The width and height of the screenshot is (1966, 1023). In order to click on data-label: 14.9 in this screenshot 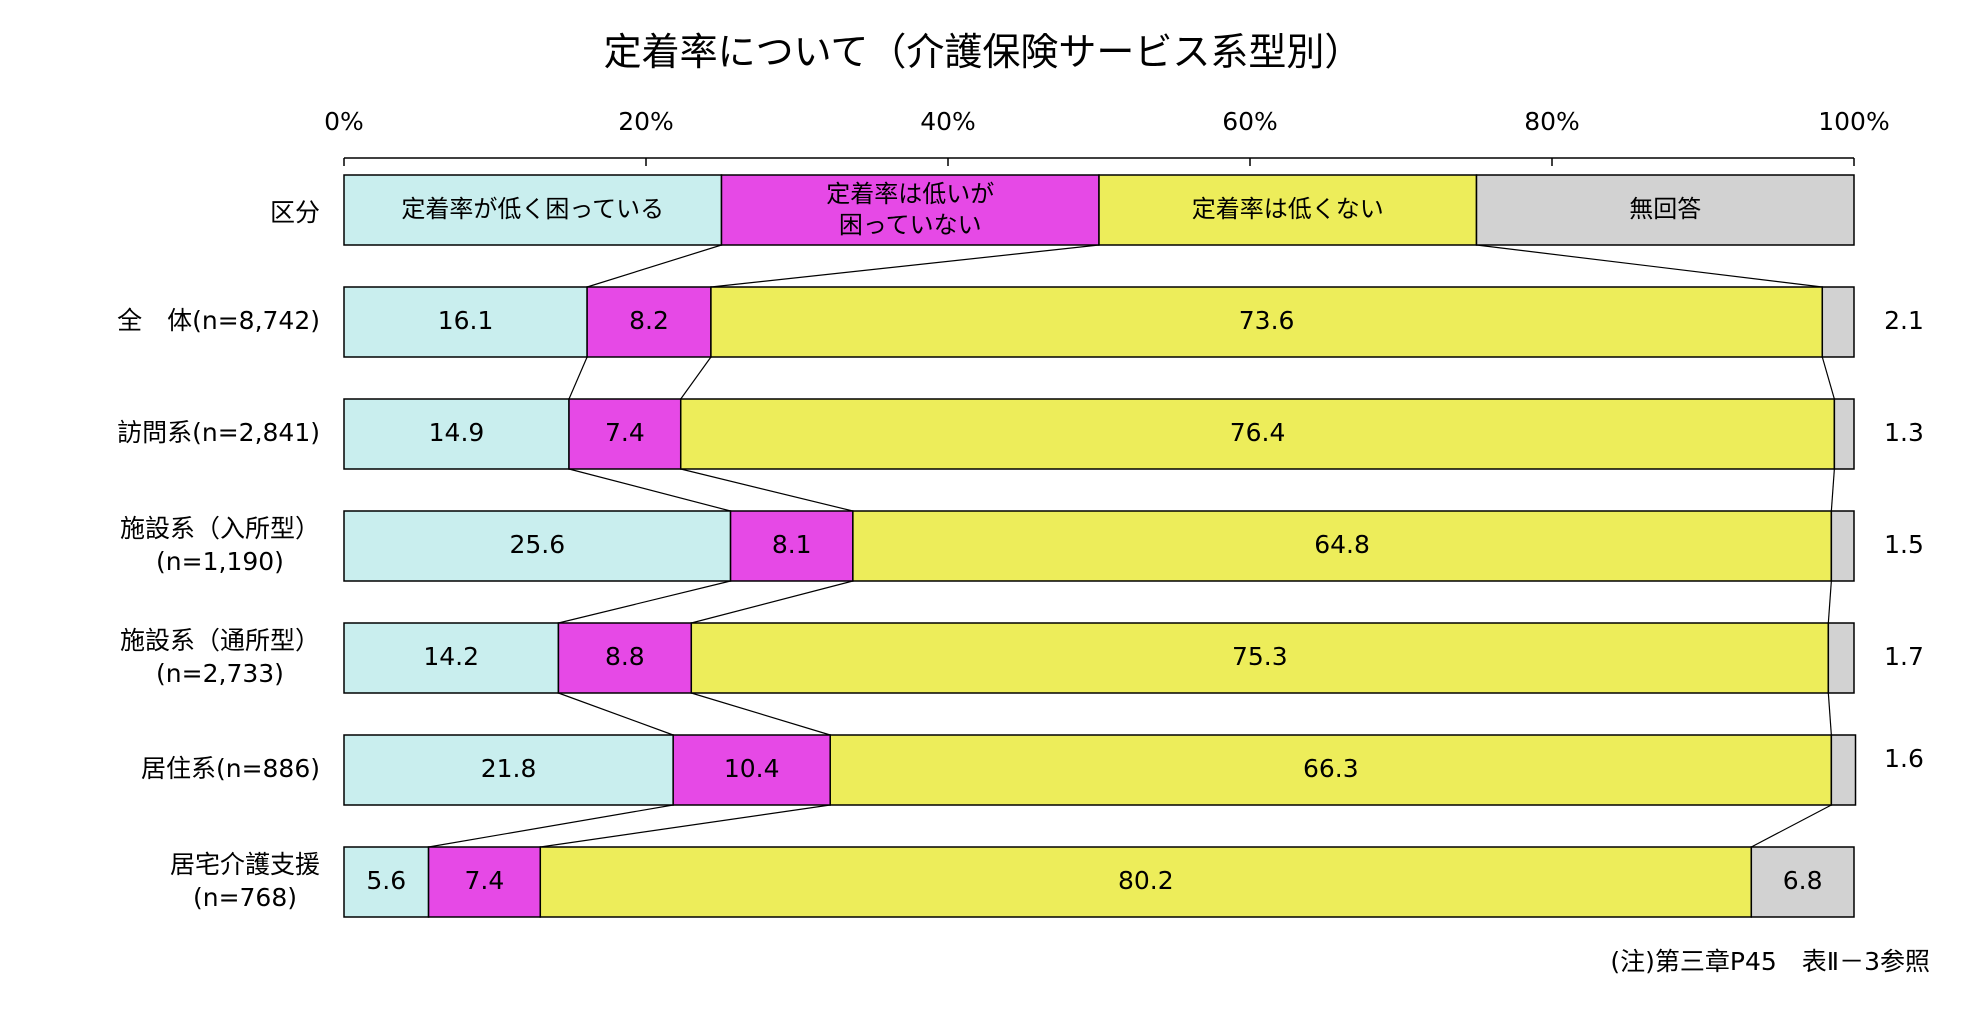, I will do `click(456, 432)`.